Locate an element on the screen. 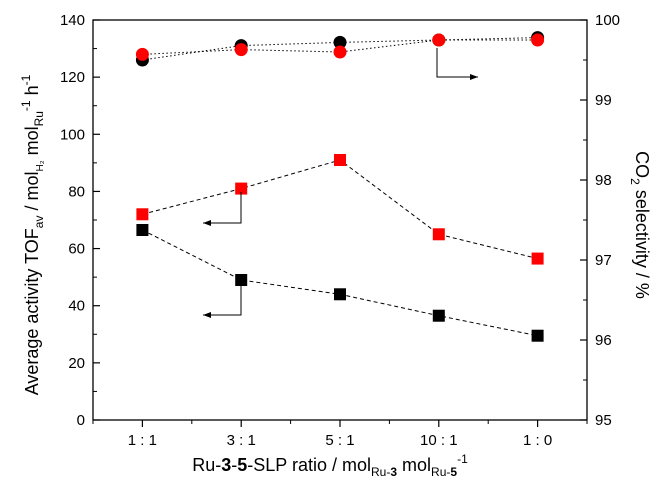 The height and width of the screenshot is (480, 652). circle-arrow-line is located at coordinates (457, 63).